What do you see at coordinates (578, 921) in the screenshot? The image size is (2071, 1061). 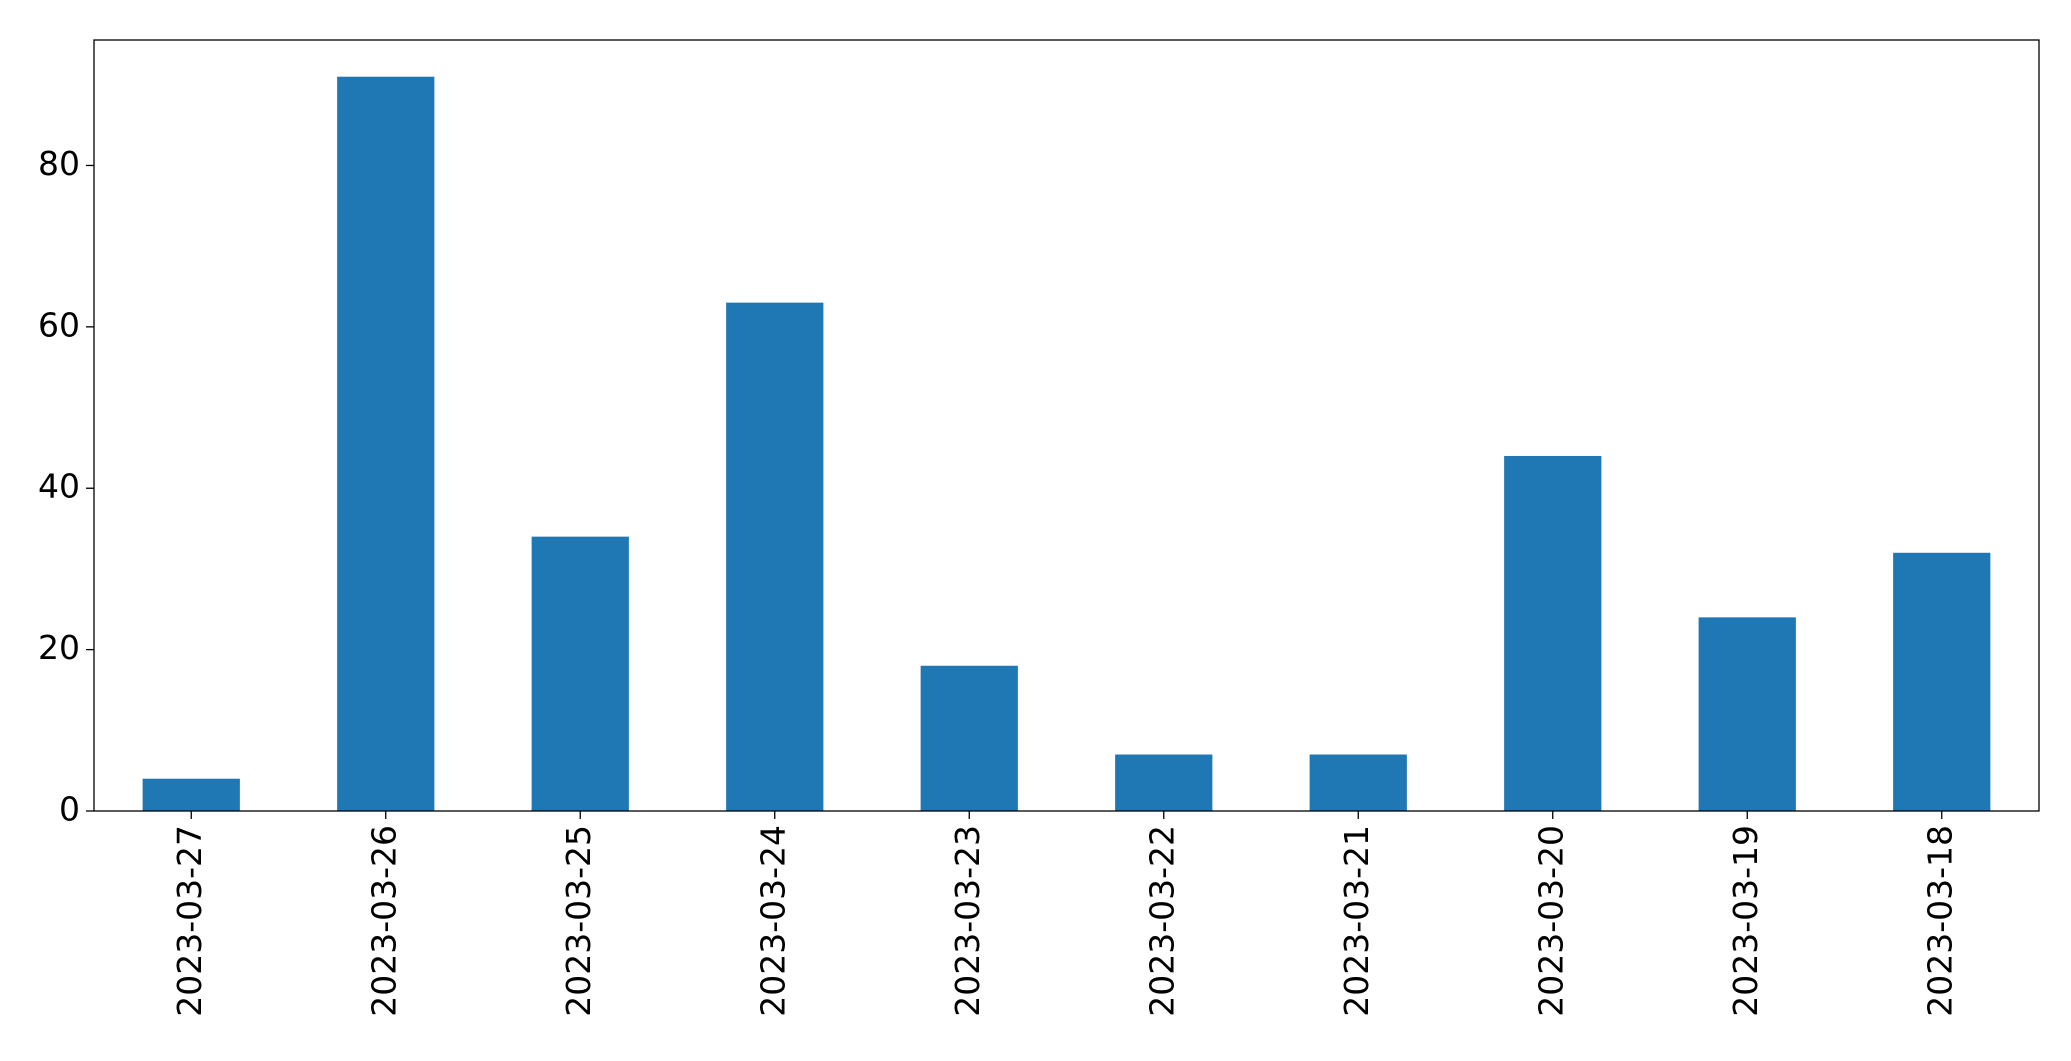 I see `x-tick-label: 2023-03-25` at bounding box center [578, 921].